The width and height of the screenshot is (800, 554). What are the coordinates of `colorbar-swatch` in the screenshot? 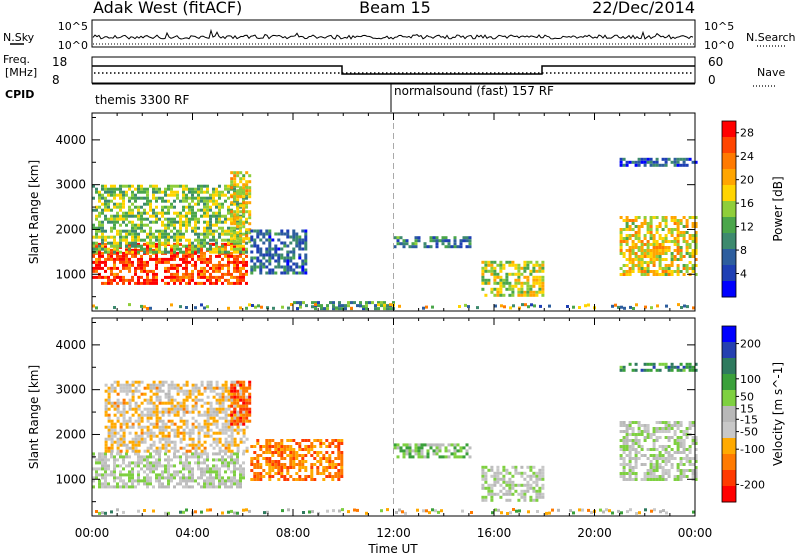 It's located at (729, 193).